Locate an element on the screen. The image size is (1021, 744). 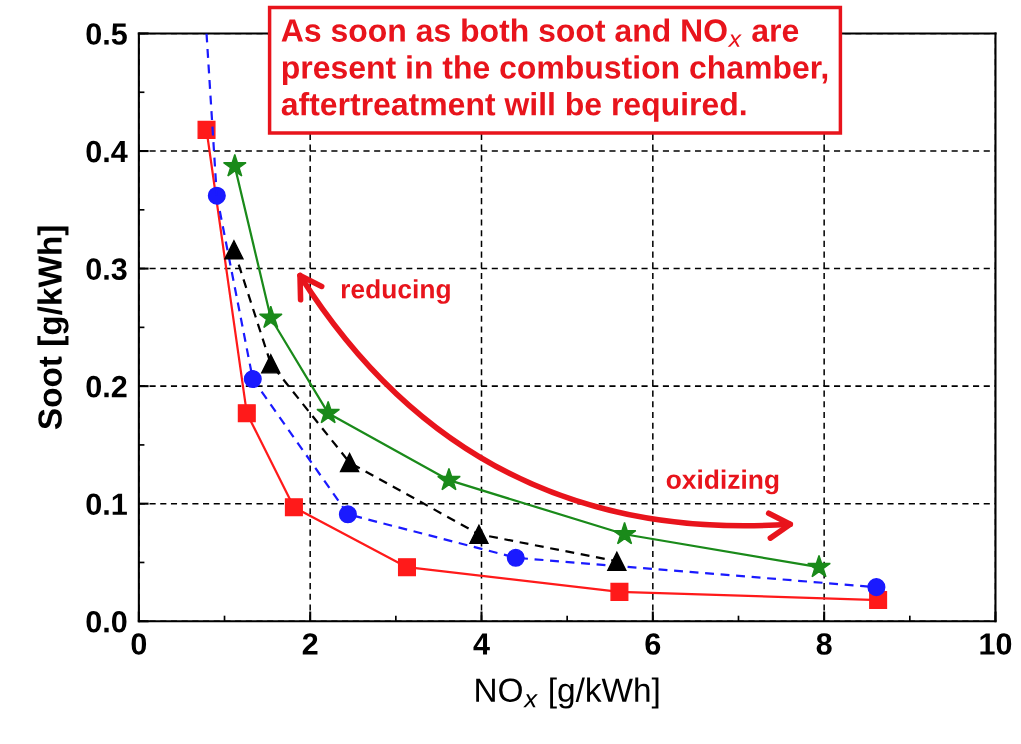
x-tick-label: 4 is located at coordinates (481, 644).